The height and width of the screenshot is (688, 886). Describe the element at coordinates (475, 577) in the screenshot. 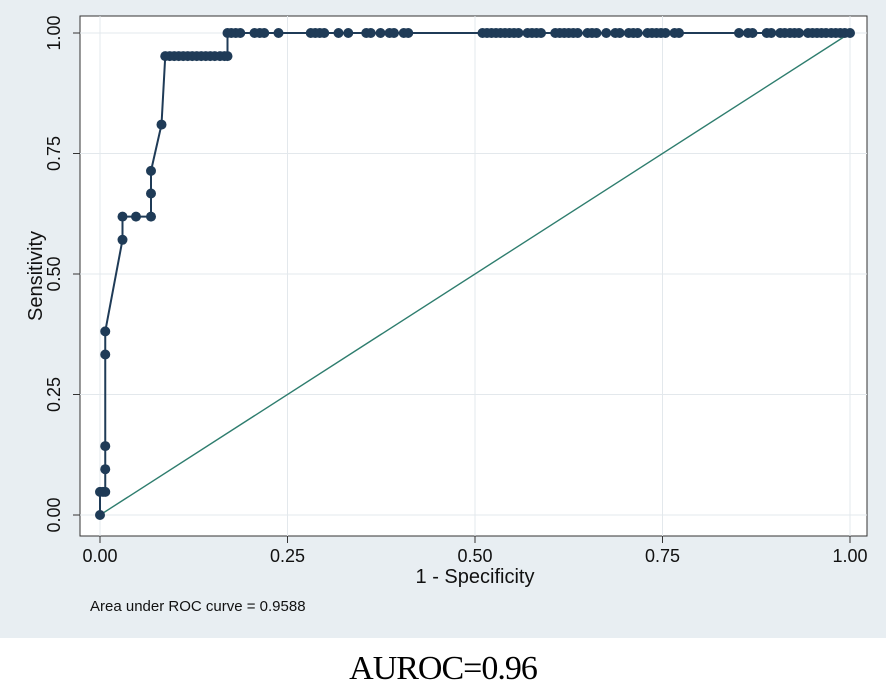

I see `x-axis-label: 1 - Specificity` at that location.